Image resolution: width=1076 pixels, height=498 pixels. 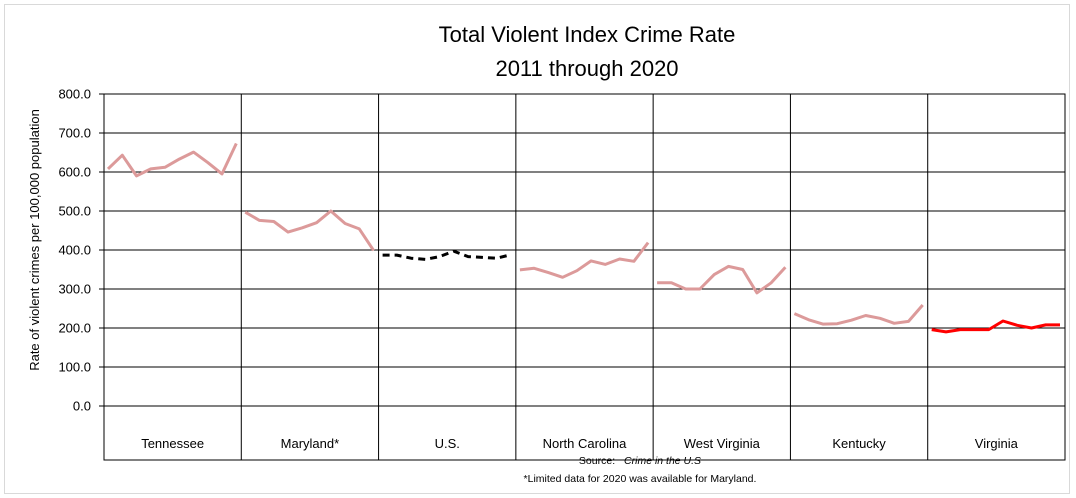 I want to click on category-label: Kentucky, so click(x=859, y=443).